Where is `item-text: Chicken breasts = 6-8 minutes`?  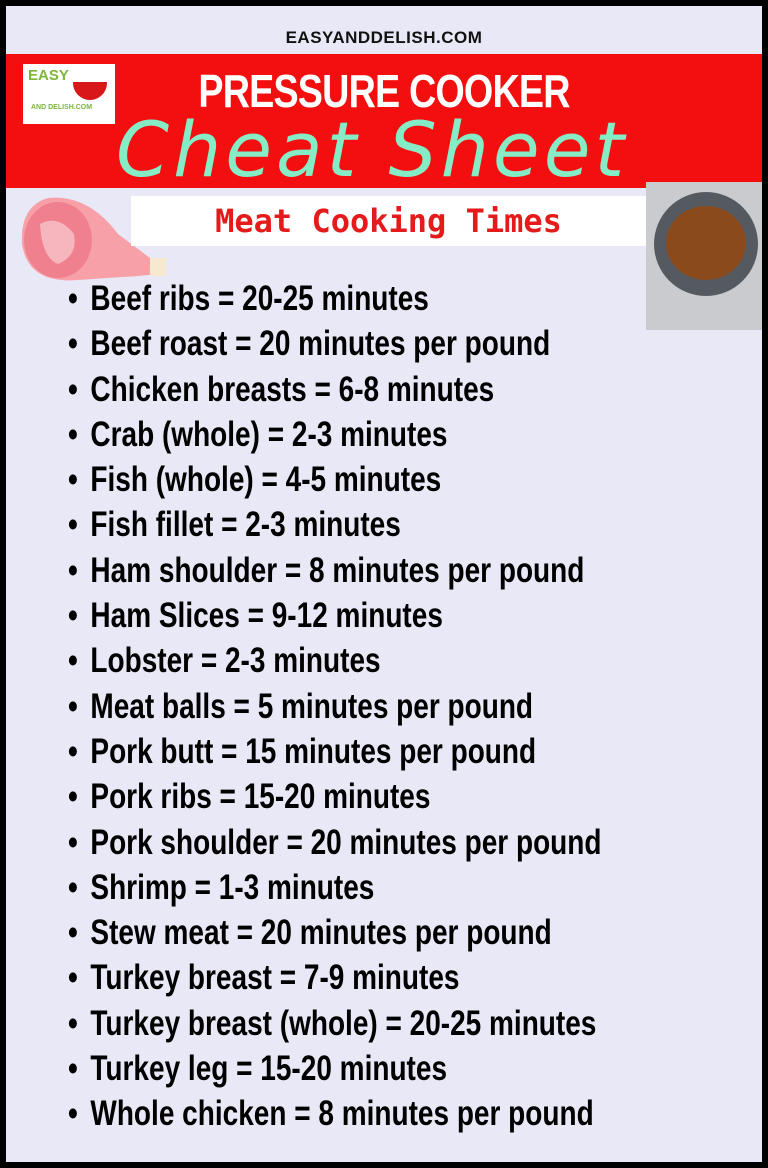 item-text: Chicken breasts = 6-8 minutes is located at coordinates (292, 389).